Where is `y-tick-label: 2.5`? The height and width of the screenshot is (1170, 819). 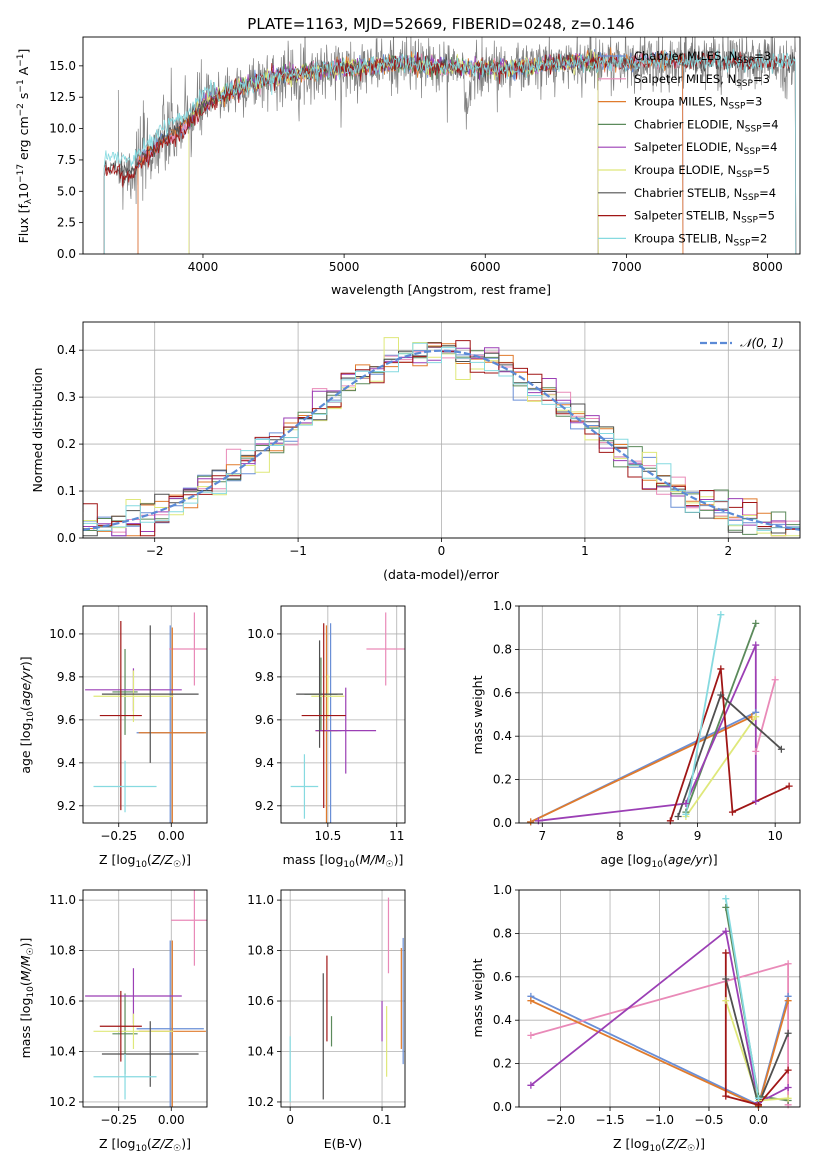
y-tick-label: 2.5 is located at coordinates (66, 223).